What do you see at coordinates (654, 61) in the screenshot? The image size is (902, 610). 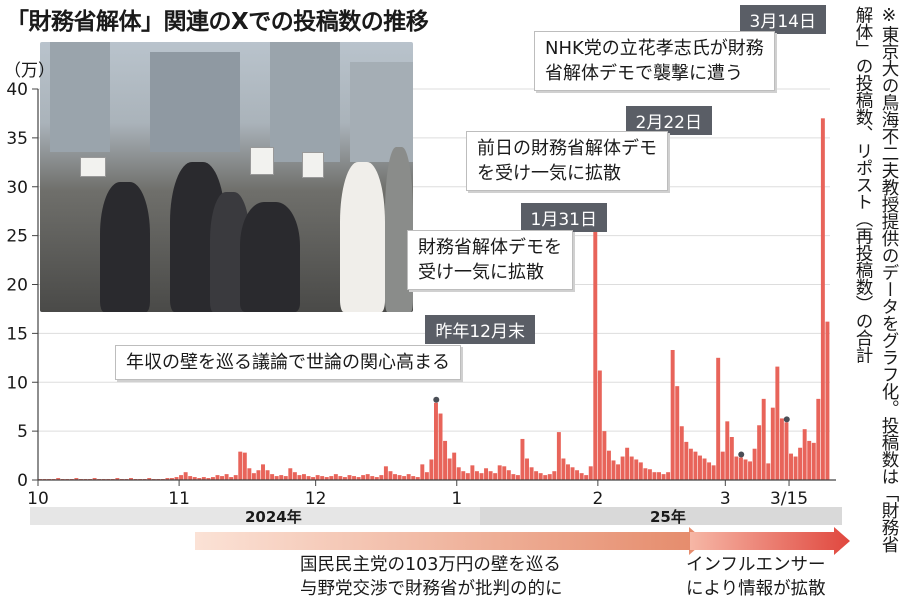 I see `callout-mar14-text: NHK党の立花孝志氏が財務 省解体デモで襲撃に遭う` at bounding box center [654, 61].